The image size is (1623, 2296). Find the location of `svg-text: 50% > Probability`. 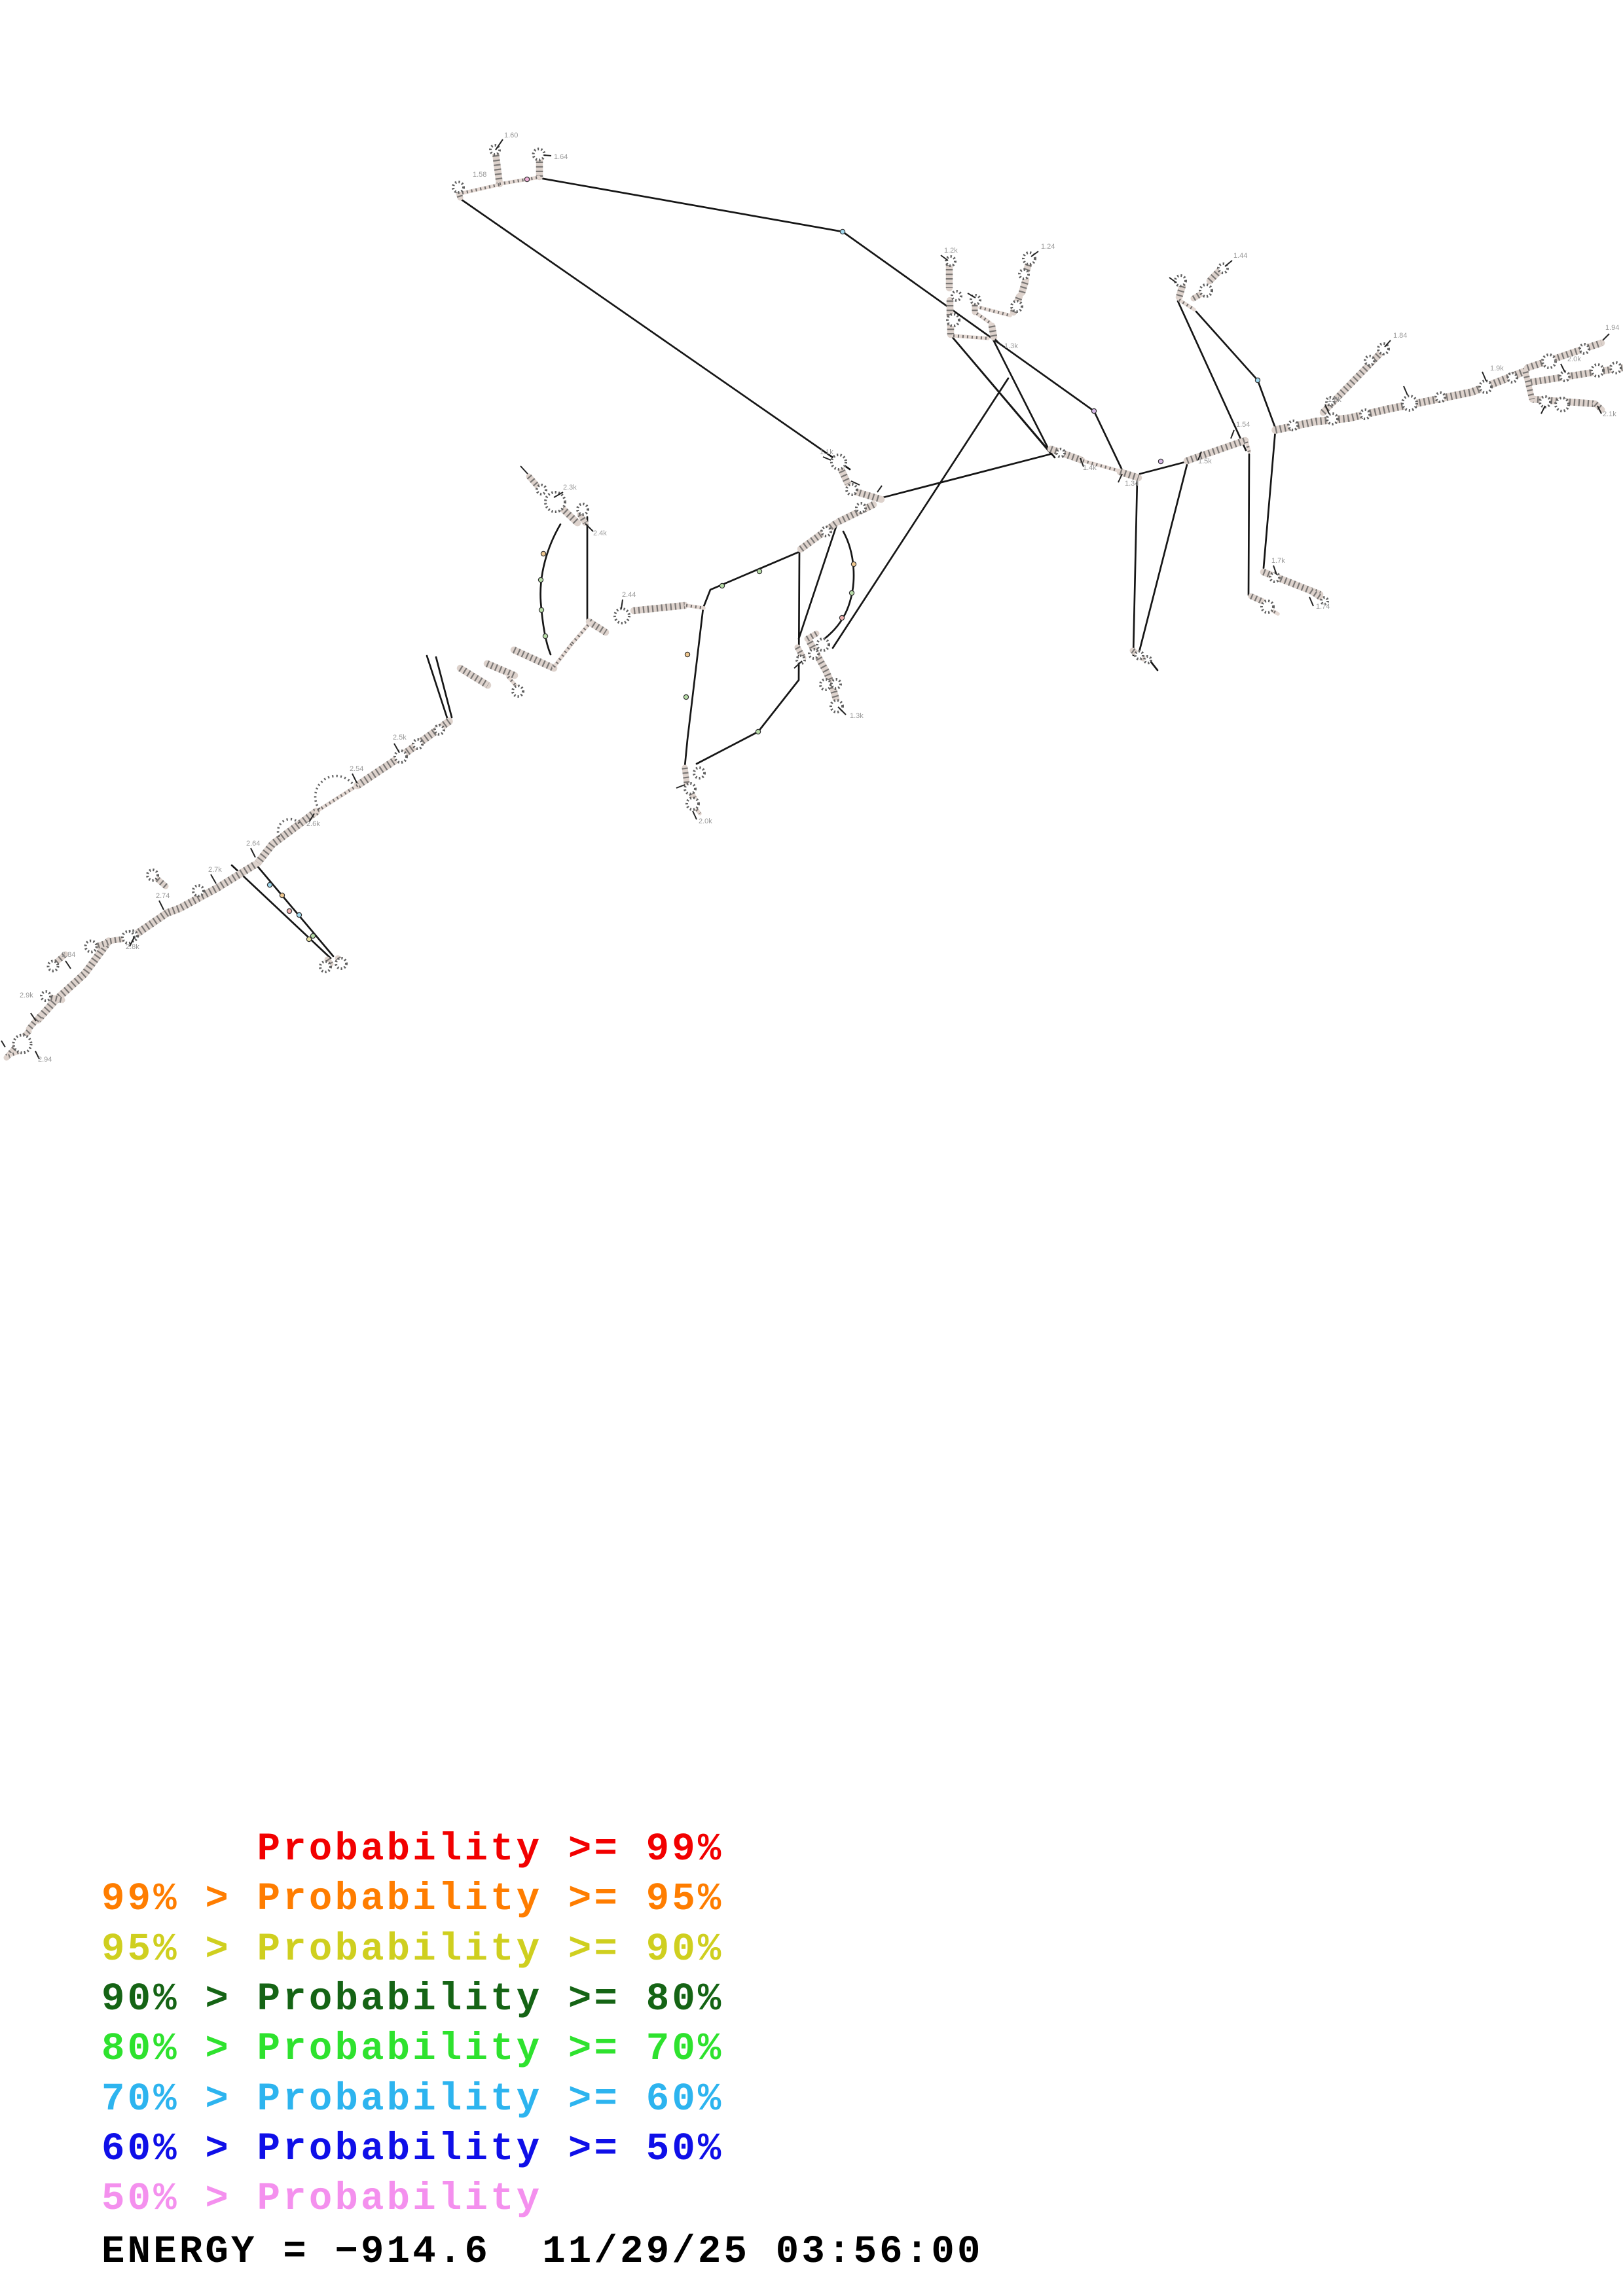

svg-text: 50% > Probability is located at coordinates (321, 2199).